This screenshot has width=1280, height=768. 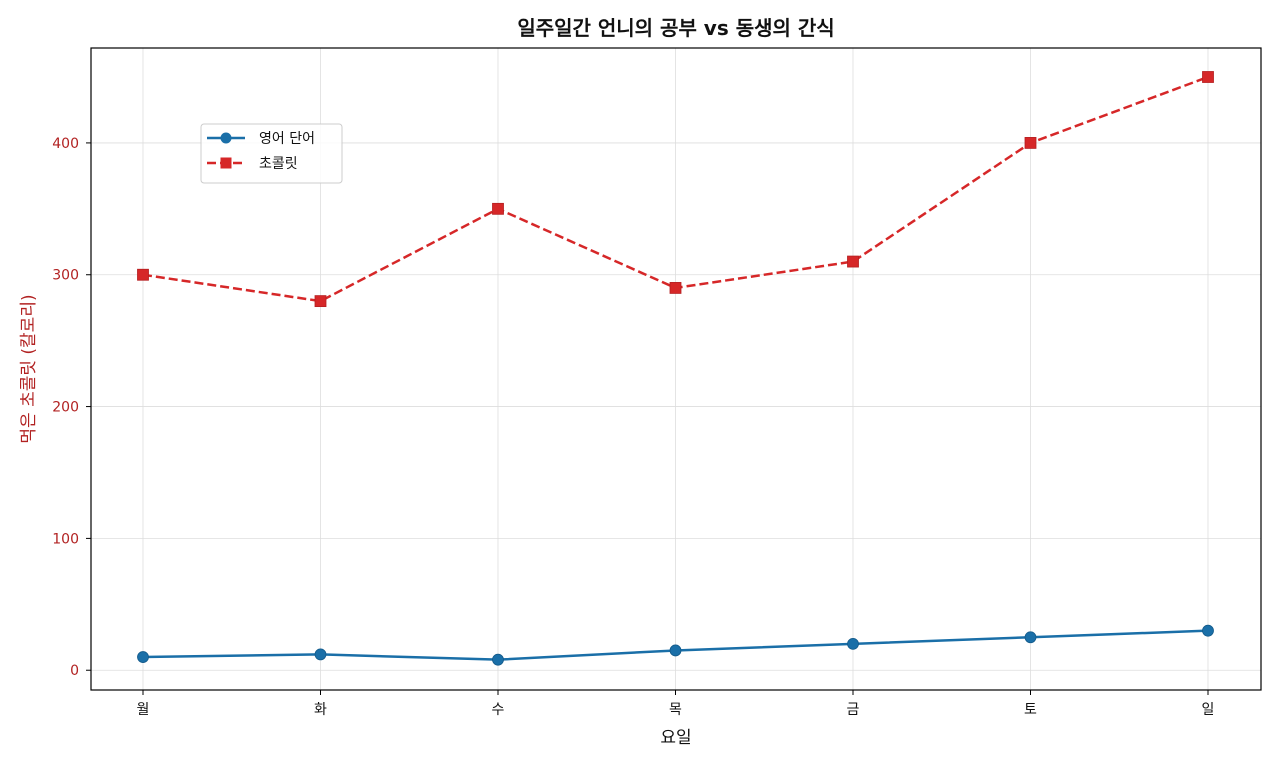 I want to click on y-tick-label: 300, so click(x=65, y=276).